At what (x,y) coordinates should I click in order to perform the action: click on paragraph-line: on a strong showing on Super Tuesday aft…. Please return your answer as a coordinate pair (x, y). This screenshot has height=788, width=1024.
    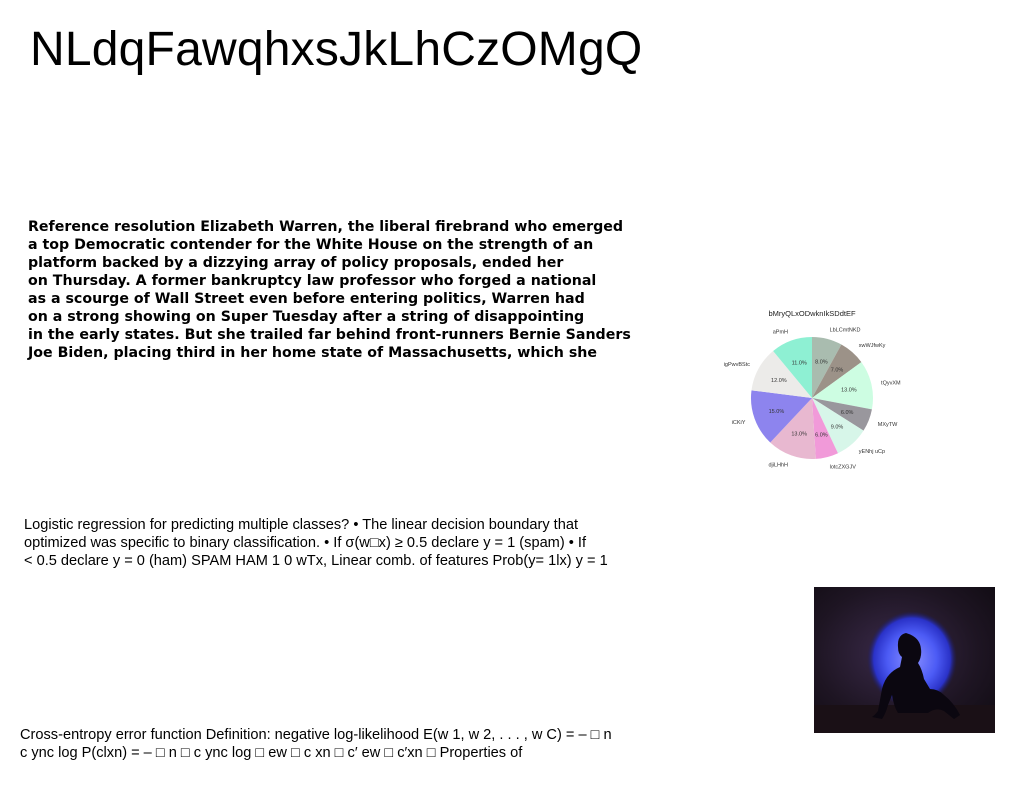
    Looking at the image, I should click on (306, 317).